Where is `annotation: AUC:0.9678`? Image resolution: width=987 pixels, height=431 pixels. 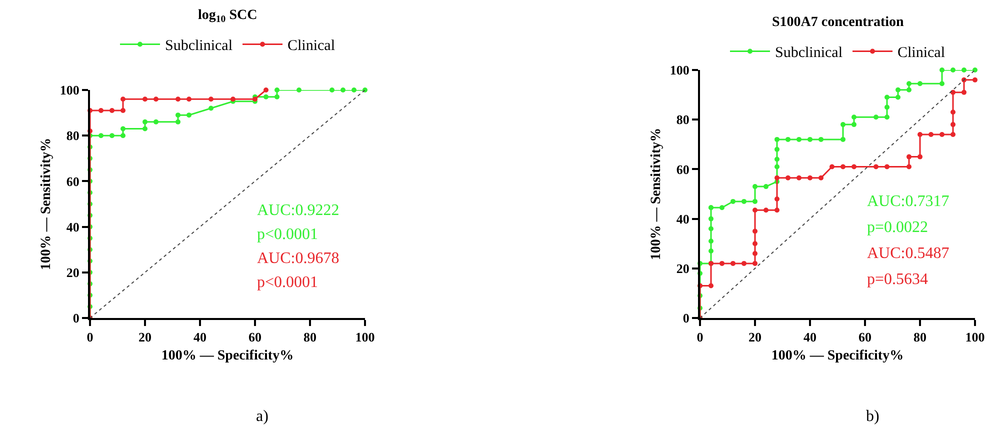
annotation: AUC:0.9678 is located at coordinates (298, 258).